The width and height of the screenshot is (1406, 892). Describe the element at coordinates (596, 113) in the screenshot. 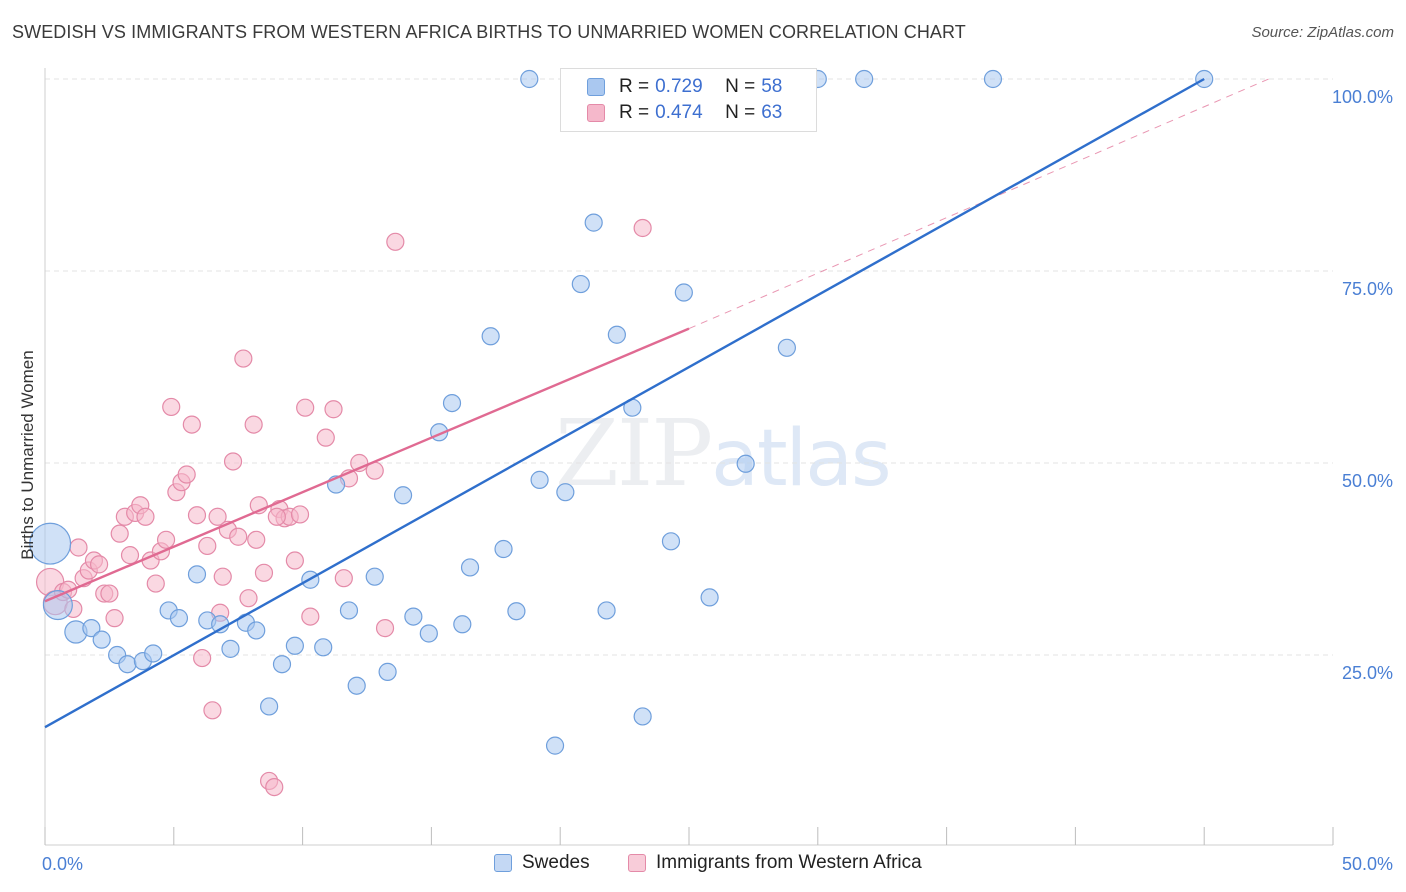

I see `legend-swatch-western-africa` at that location.